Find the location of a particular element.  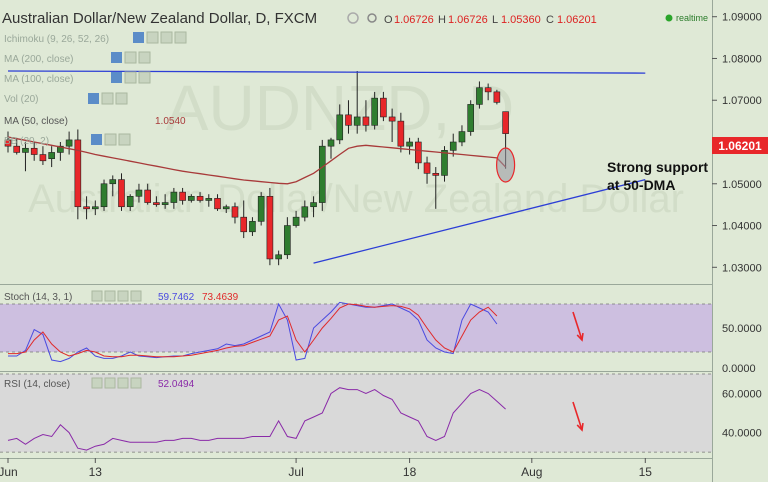

indicator-controls-ichimoku is located at coordinates (160, 37).